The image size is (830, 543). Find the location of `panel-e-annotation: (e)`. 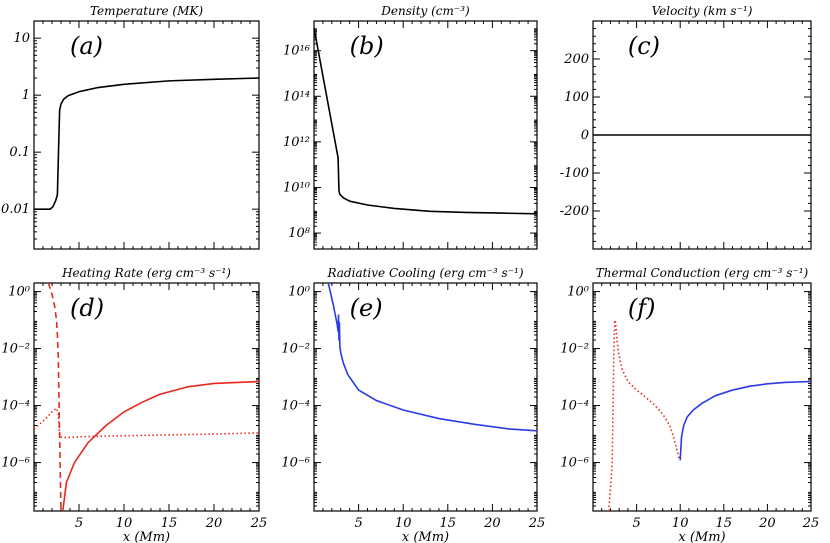

panel-e-annotation: (e) is located at coordinates (366, 308).